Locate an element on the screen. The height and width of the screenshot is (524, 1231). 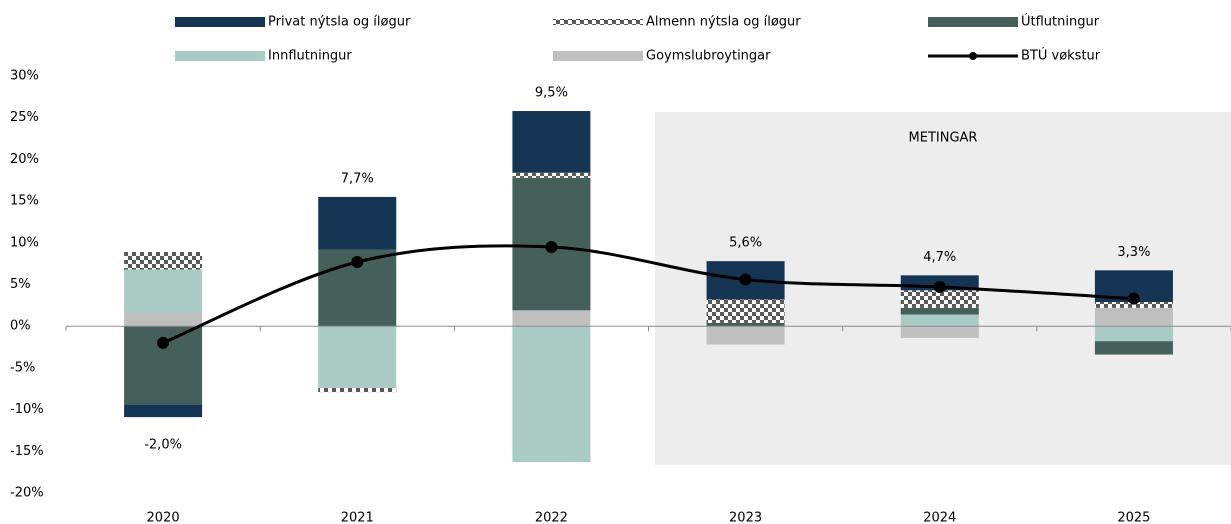
legend-label: Privat nýtsla og íløgur is located at coordinates (339, 22).